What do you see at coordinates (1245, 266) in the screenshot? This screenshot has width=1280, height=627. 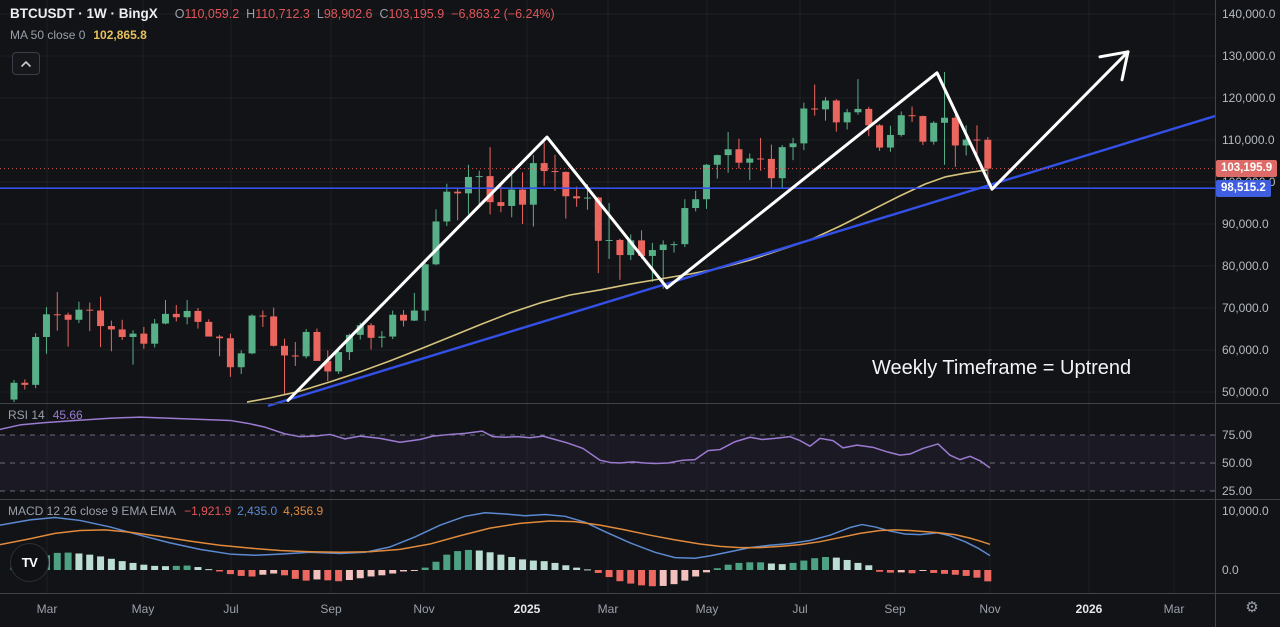 I see `price-tick-label: 80,000.0` at bounding box center [1245, 266].